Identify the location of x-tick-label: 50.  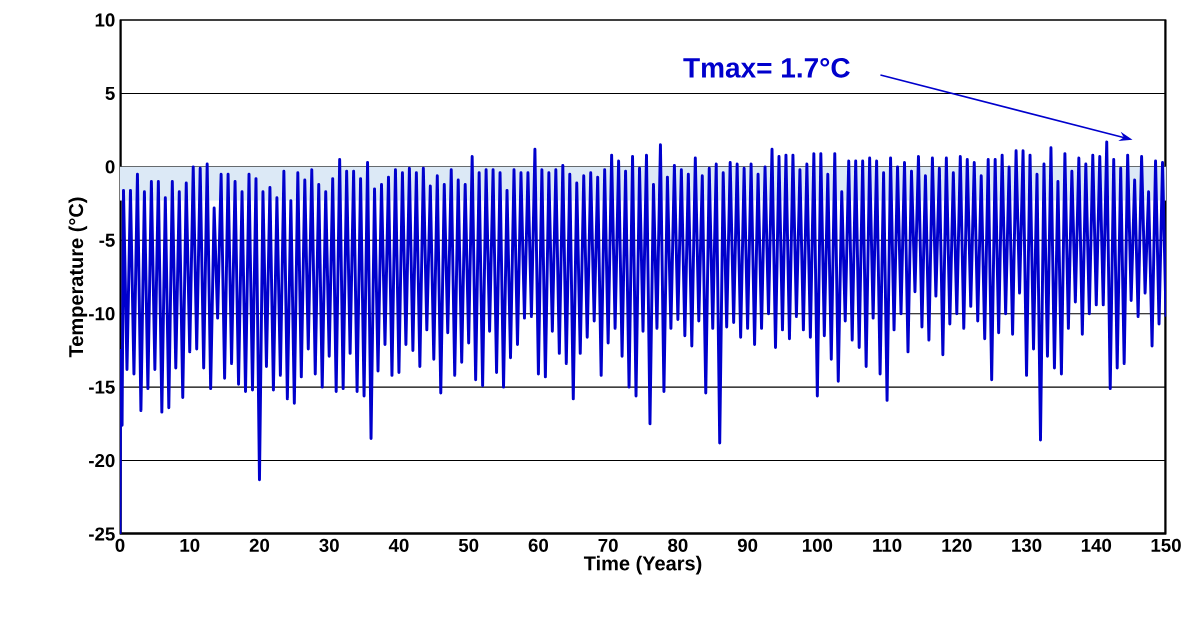
(468, 545).